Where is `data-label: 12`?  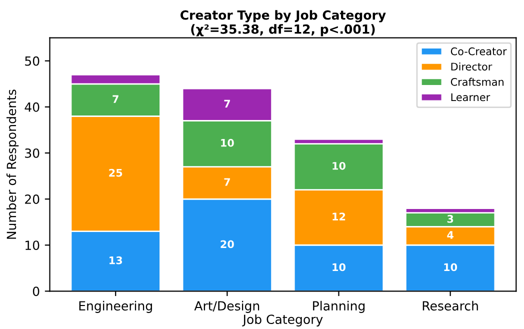
data-label: 12 is located at coordinates (339, 216).